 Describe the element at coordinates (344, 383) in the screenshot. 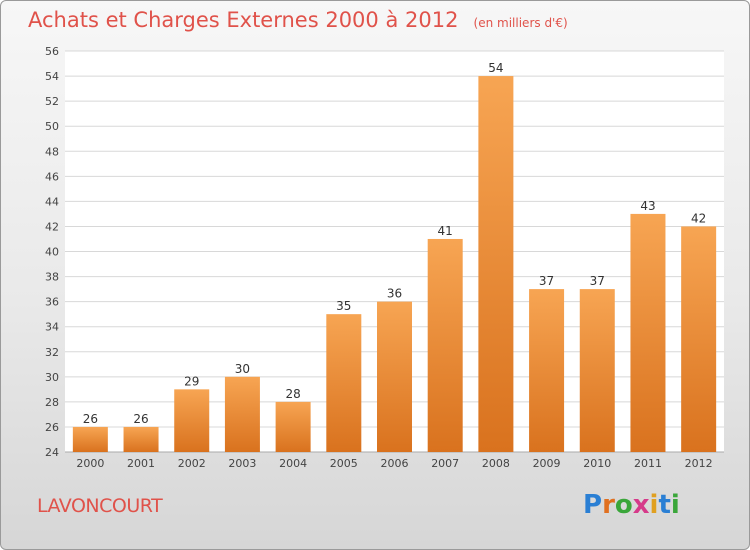

I see `bar-2005` at that location.